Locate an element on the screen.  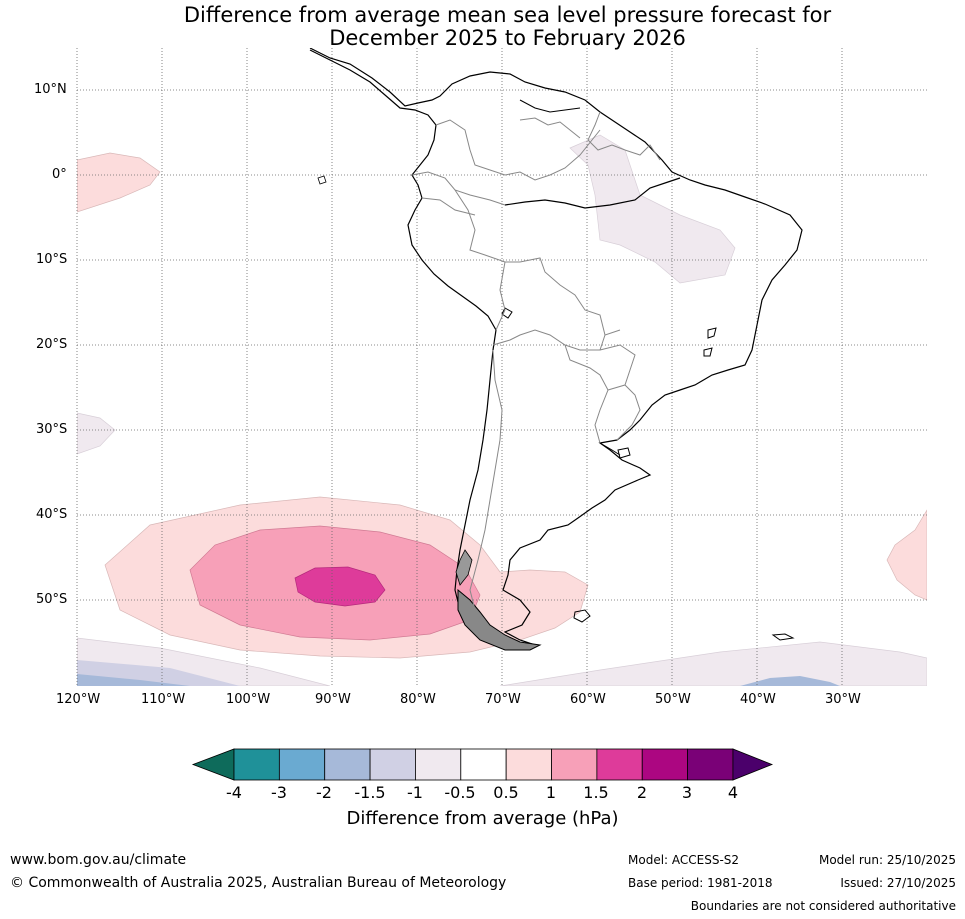
lat-label-0: 0° is located at coordinates (59, 174).